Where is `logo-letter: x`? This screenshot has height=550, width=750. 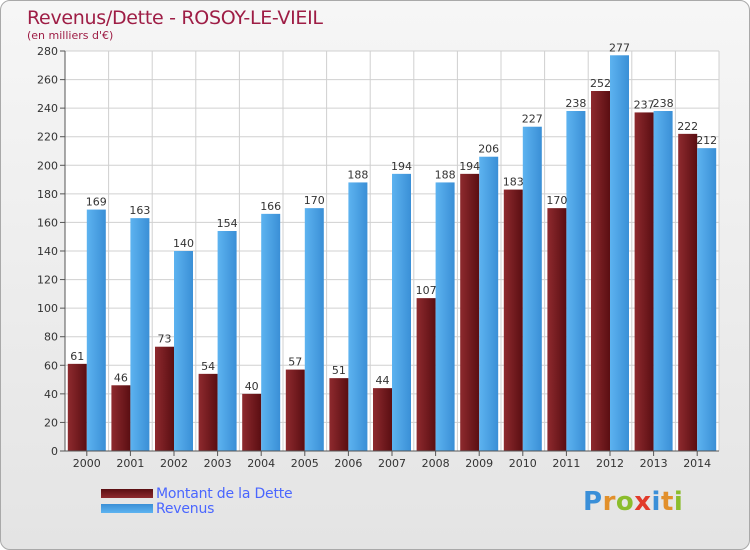
logo-letter: x is located at coordinates (643, 502).